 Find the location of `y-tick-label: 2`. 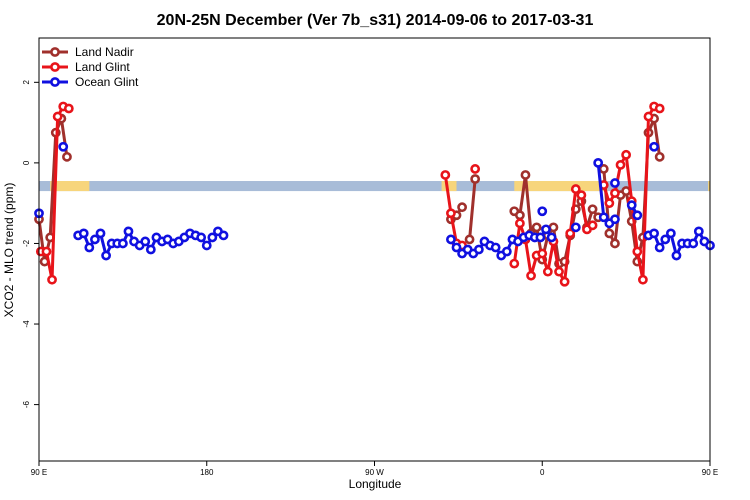

y-tick-label: 2 is located at coordinates (26, 82).